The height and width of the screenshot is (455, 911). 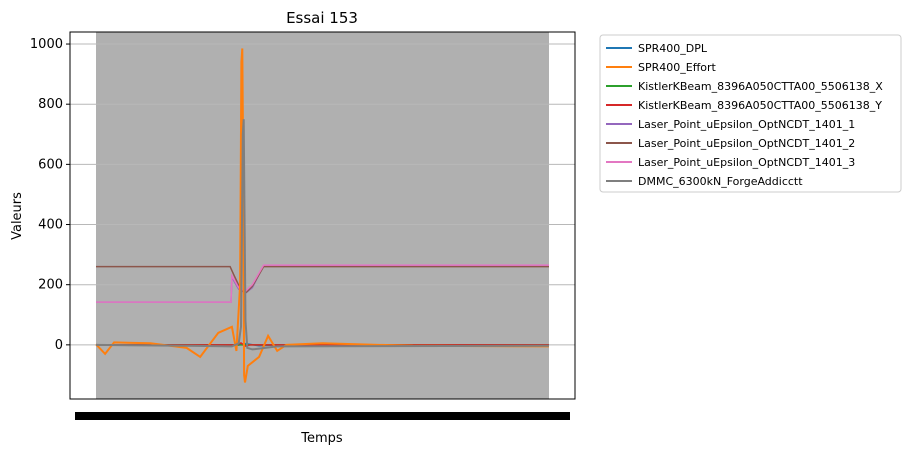 What do you see at coordinates (677, 67) in the screenshot?
I see `legend-label-1: SPR400_Effort` at bounding box center [677, 67].